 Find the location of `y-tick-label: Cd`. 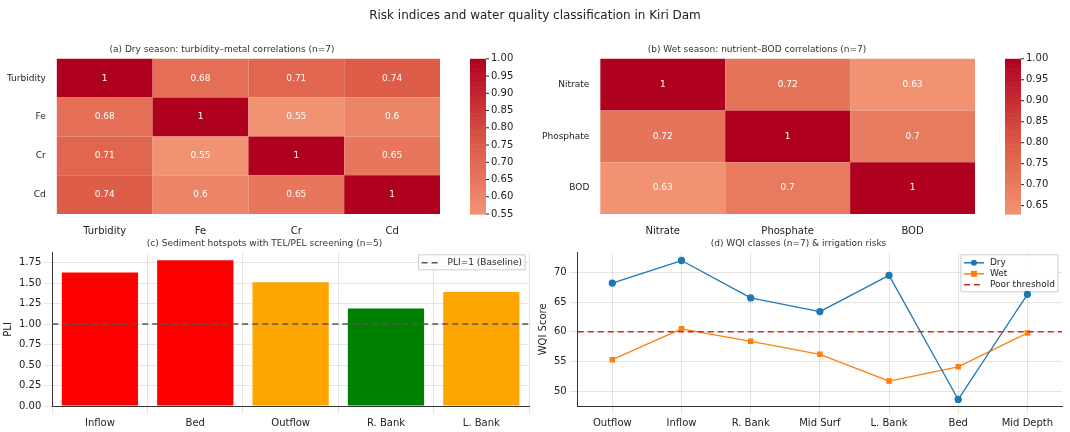

y-tick-label: Cd is located at coordinates (39, 193).